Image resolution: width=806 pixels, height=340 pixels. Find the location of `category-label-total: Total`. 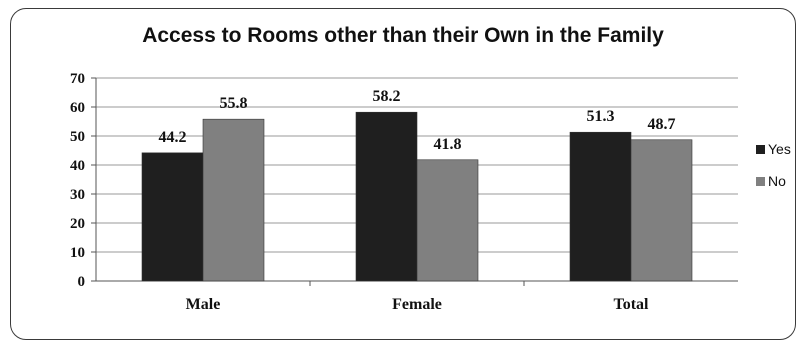

category-label-total: Total is located at coordinates (632, 304).